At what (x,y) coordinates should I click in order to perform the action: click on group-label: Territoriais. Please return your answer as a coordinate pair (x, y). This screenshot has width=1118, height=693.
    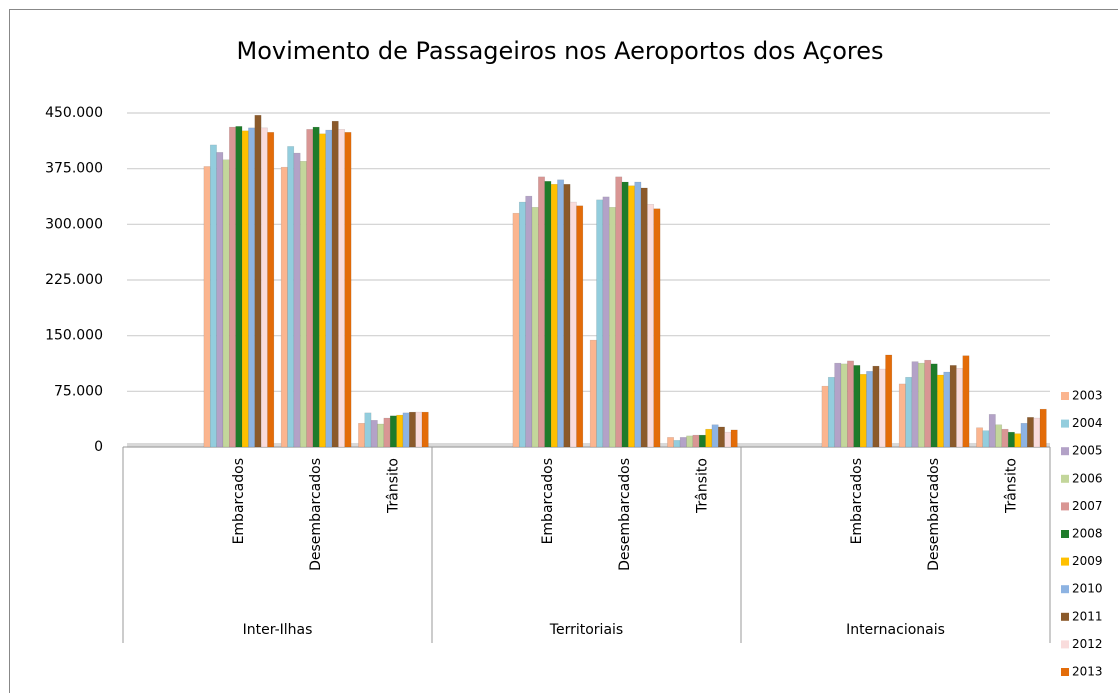
    Looking at the image, I should click on (586, 630).